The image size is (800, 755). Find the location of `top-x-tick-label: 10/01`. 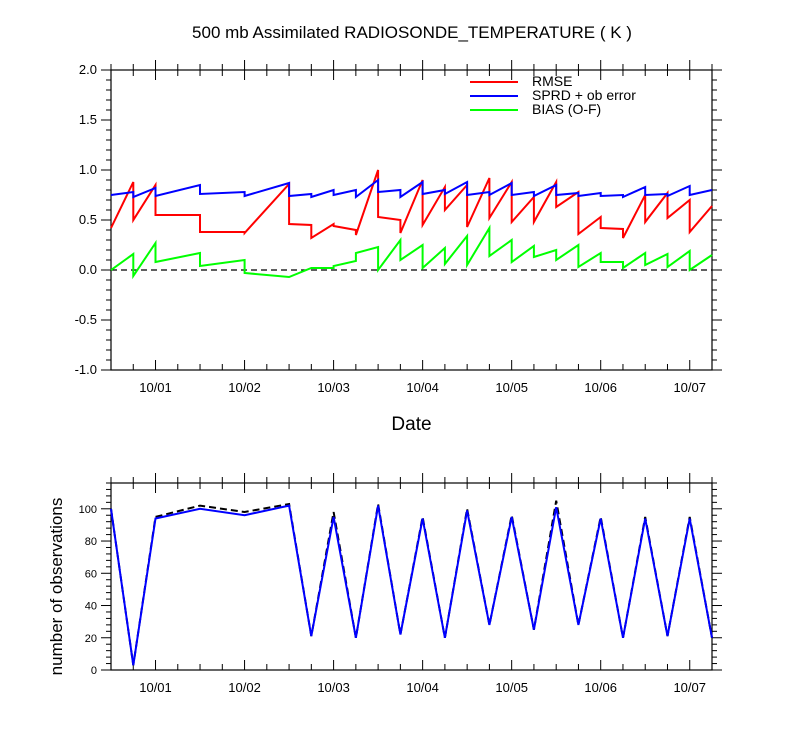

top-x-tick-label: 10/01 is located at coordinates (155, 387).